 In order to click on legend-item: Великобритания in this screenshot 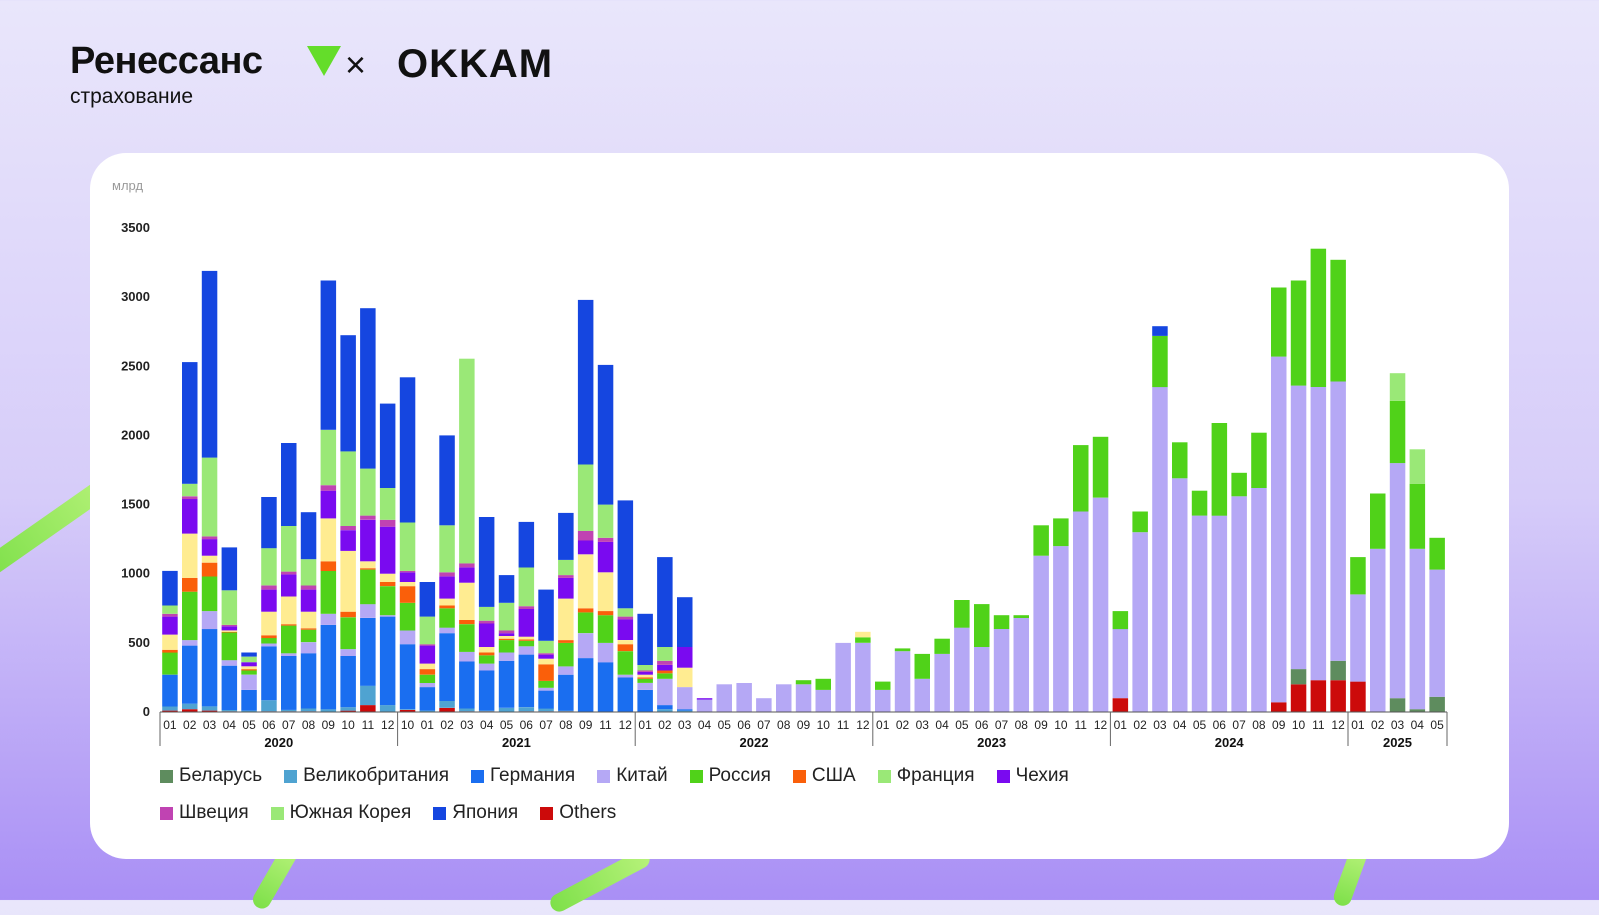, I will do `click(366, 776)`.